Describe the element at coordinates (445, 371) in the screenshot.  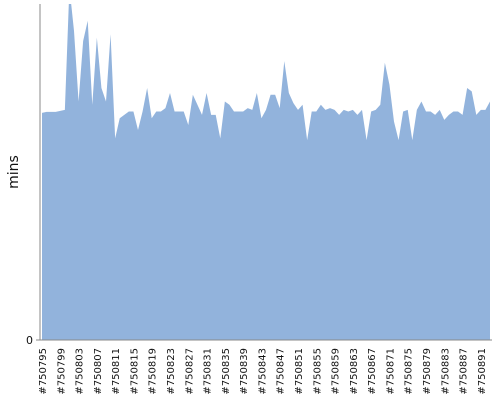
I see `x-tick-label: #750883` at that location.